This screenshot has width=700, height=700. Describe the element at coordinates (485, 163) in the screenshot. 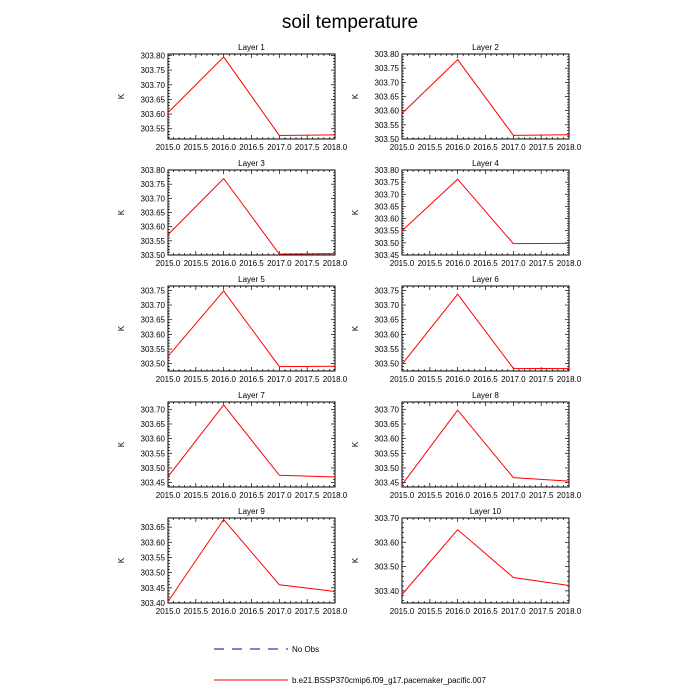

I see `panel-title: Layer 4` at that location.